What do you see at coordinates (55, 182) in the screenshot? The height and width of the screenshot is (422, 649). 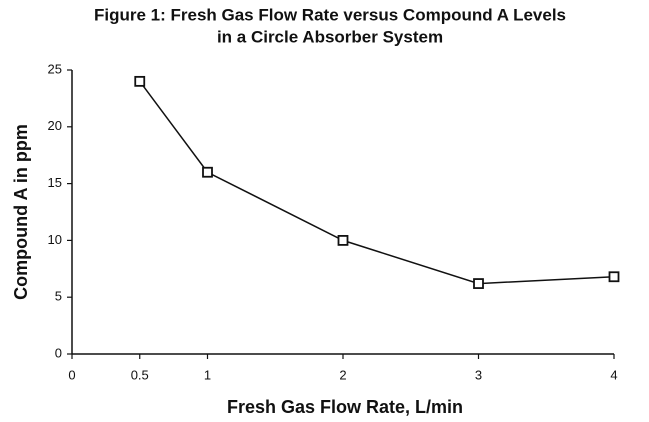 I see `y-tick-label: 15` at bounding box center [55, 182].